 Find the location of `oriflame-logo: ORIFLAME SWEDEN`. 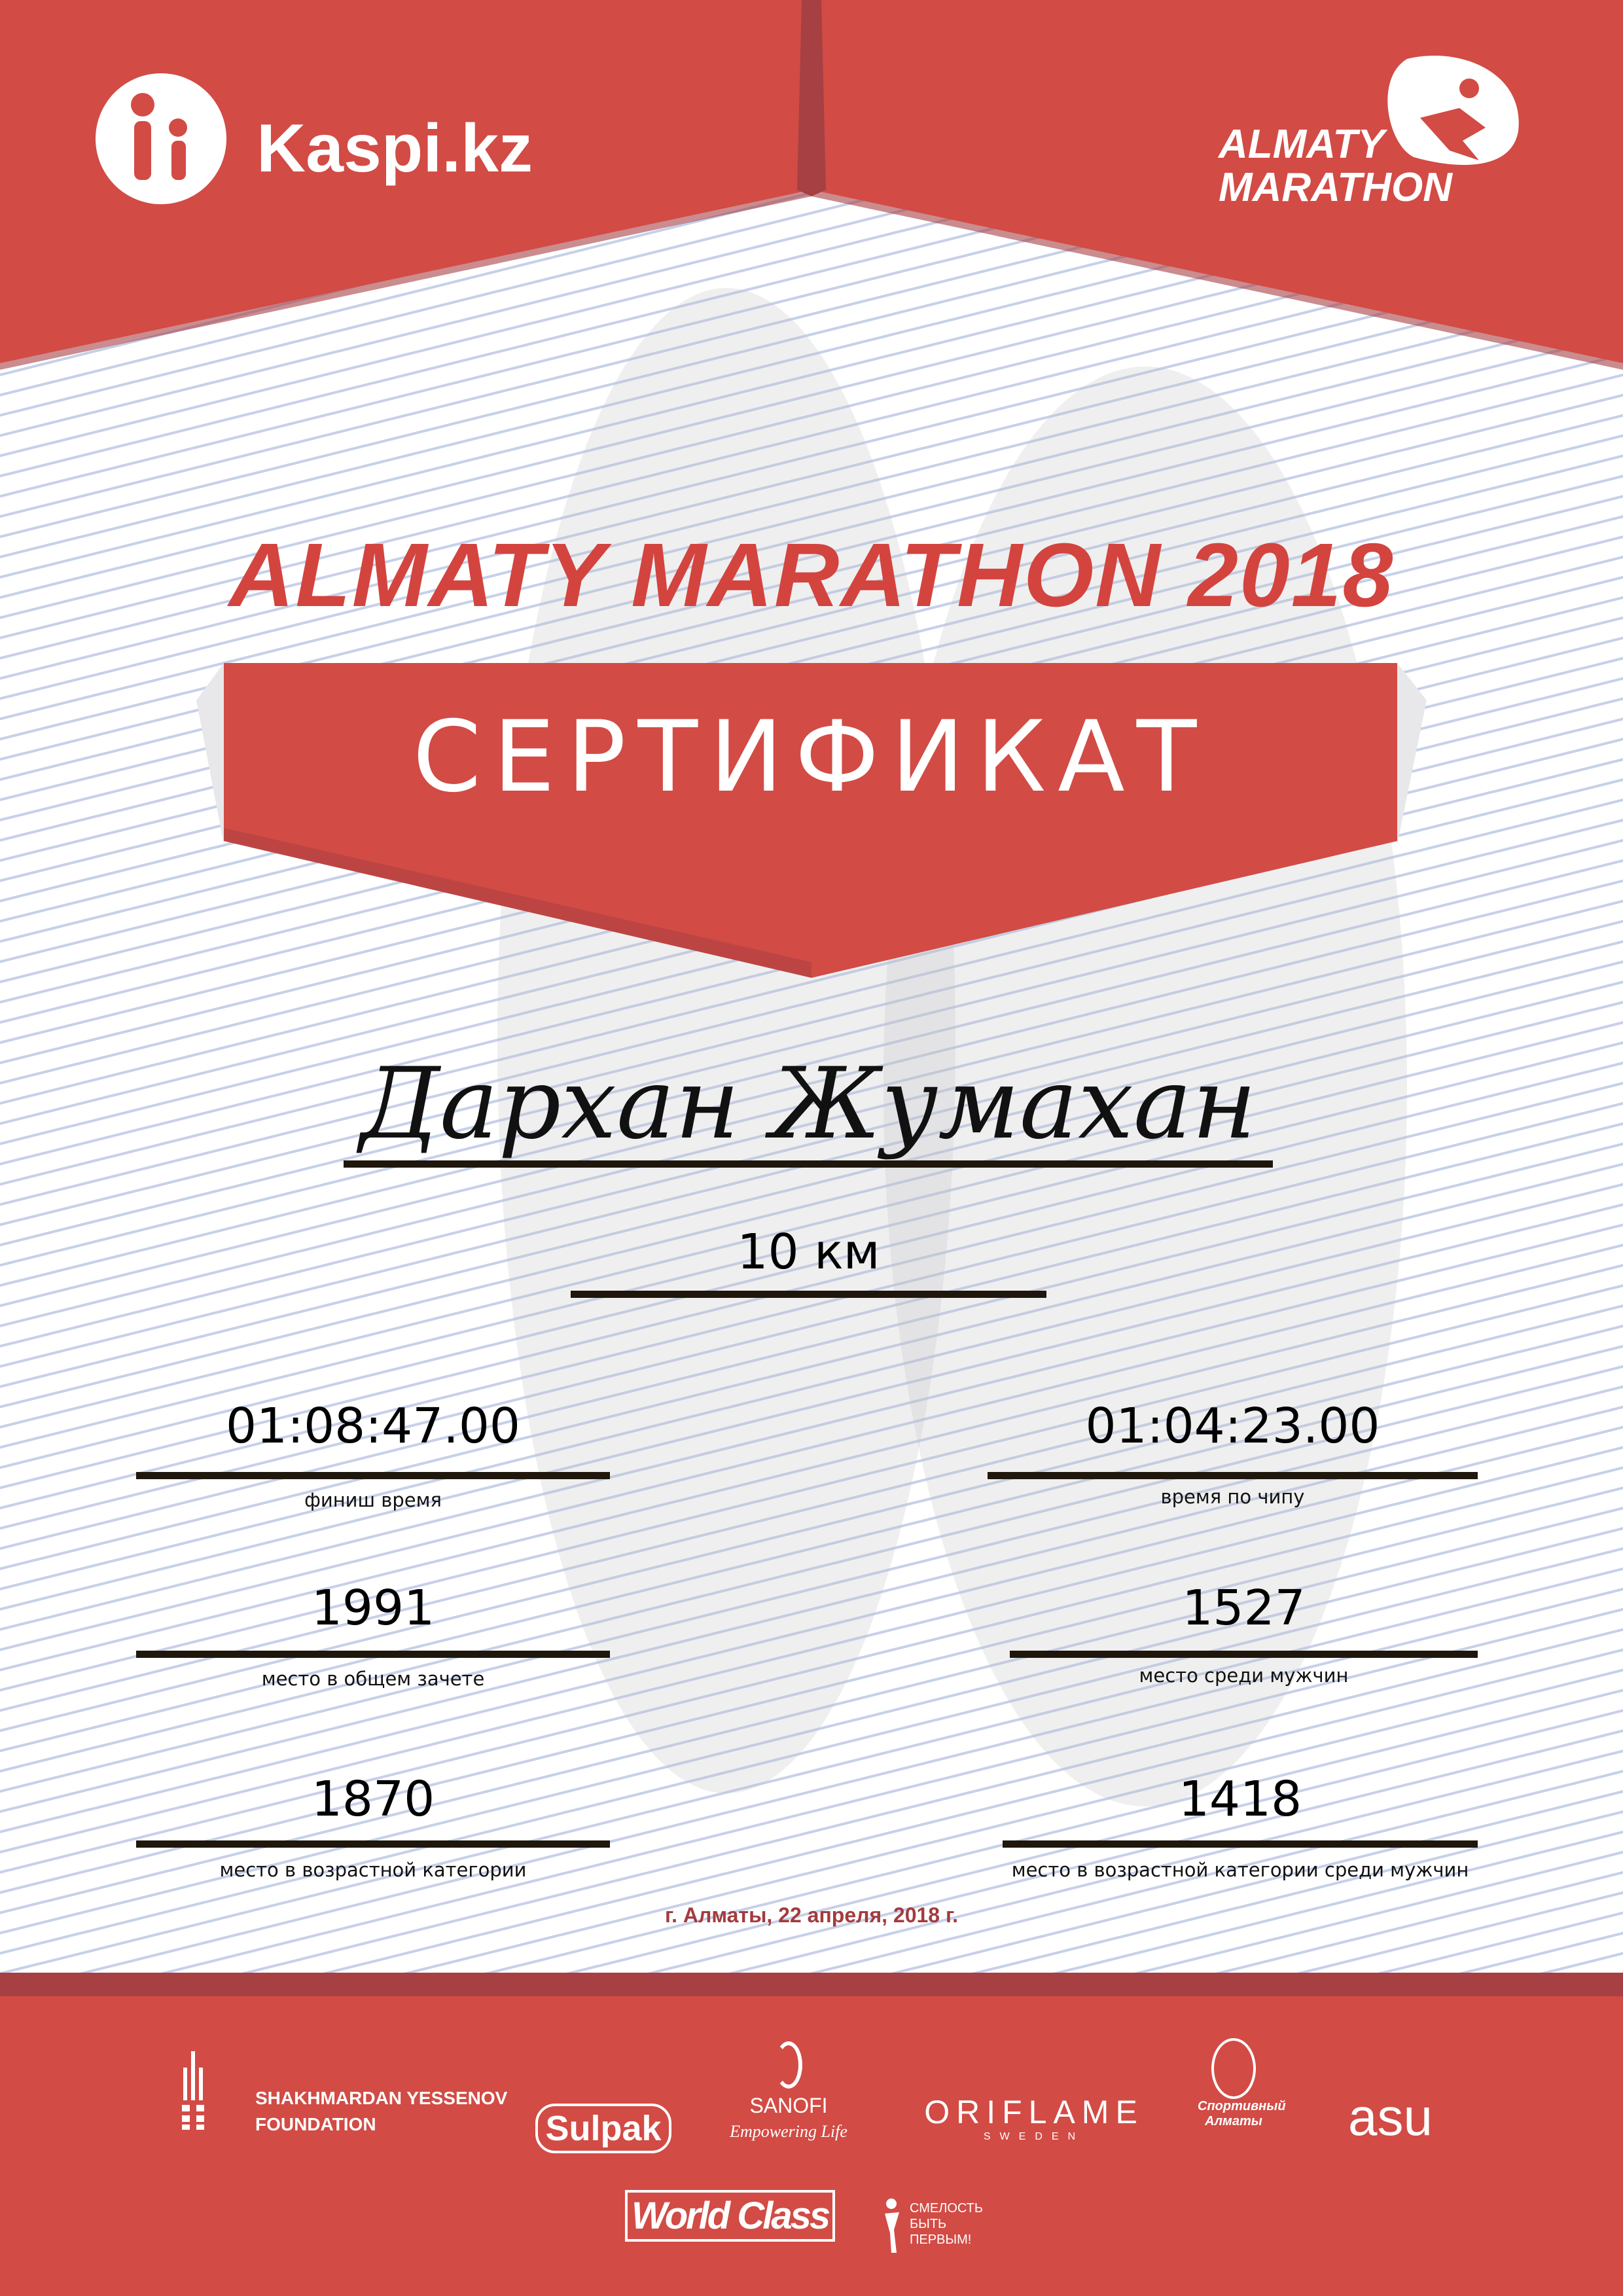

oriflame-logo: ORIFLAME SWEDEN is located at coordinates (1034, 2118).